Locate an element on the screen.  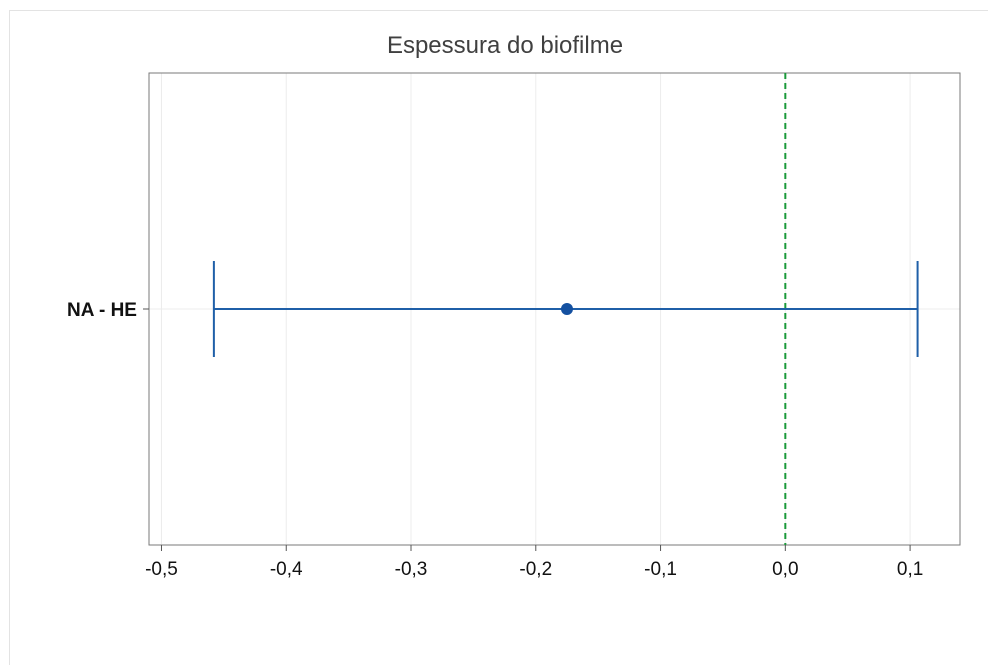
chart-title: Espessura do biofilme is located at coordinates (505, 45).